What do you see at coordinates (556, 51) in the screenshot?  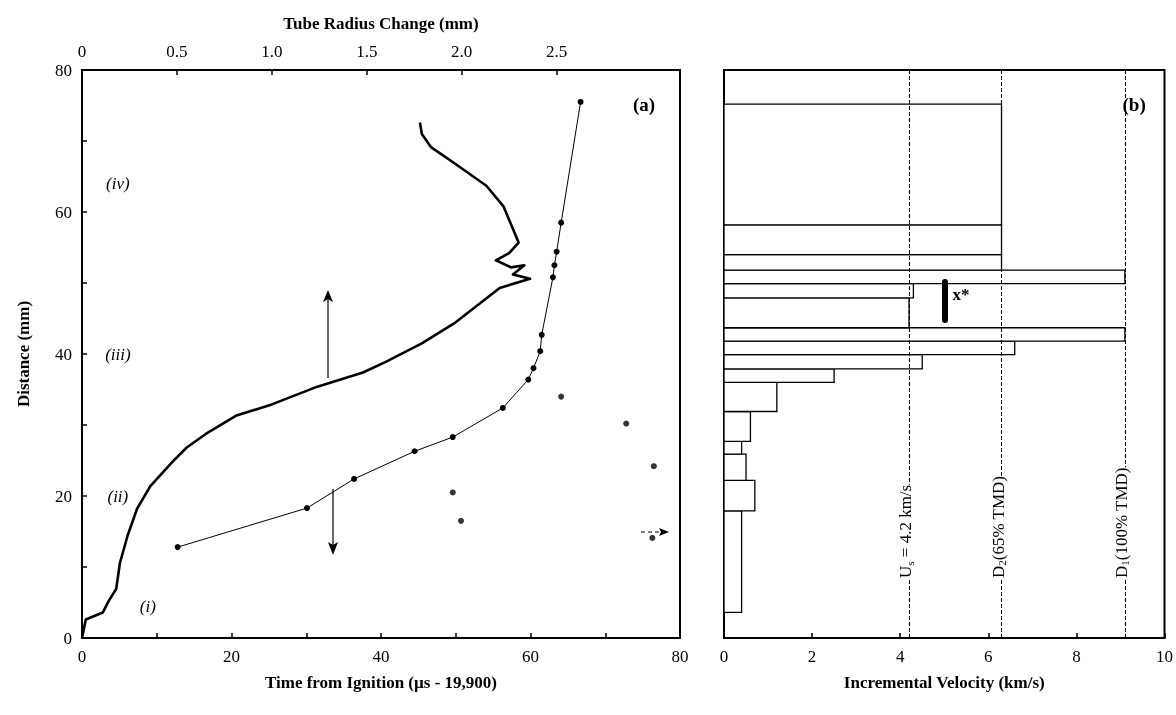 I see `x2-tick-label: 2.5` at bounding box center [556, 51].